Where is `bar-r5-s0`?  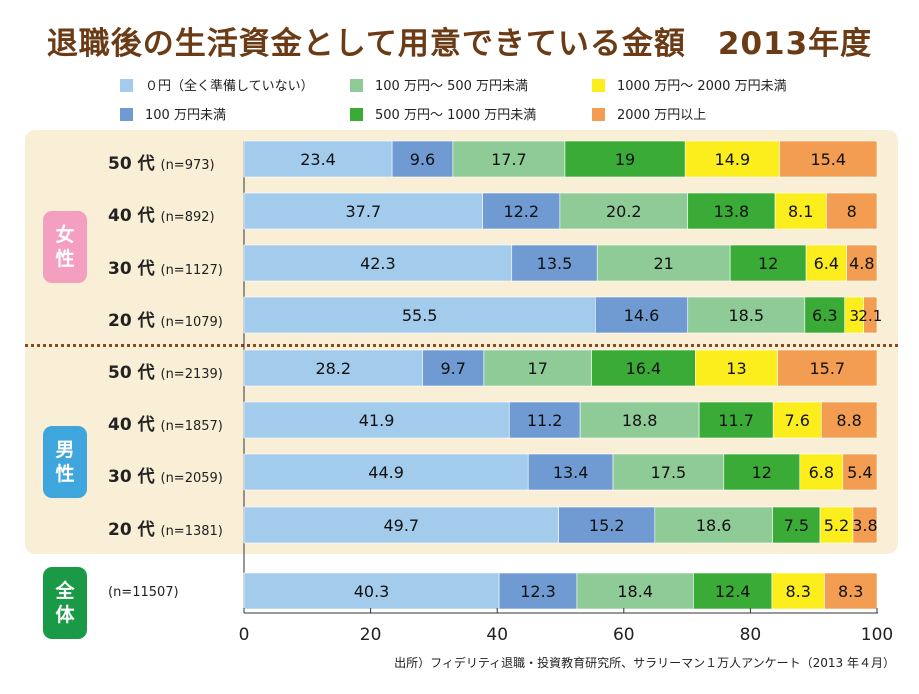
bar-r5-s0 is located at coordinates (376, 420).